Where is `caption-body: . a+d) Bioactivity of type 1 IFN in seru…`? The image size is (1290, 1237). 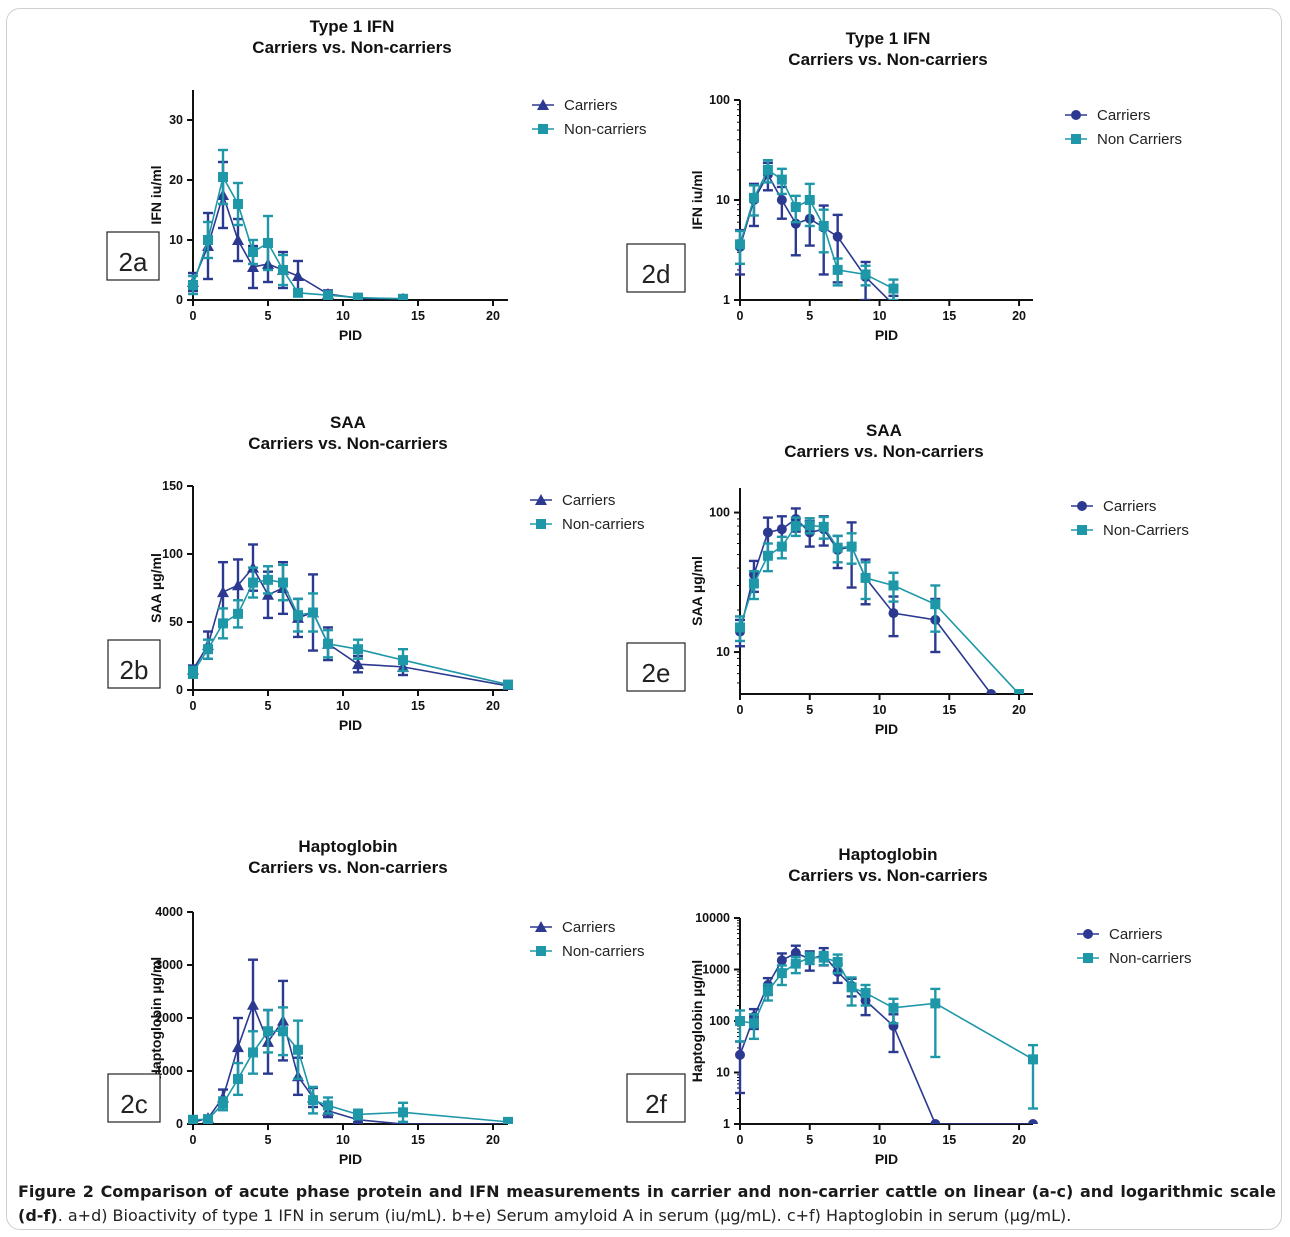
caption-body: . a+d) Bioactivity of type 1 IFN in seru… is located at coordinates (564, 1215).